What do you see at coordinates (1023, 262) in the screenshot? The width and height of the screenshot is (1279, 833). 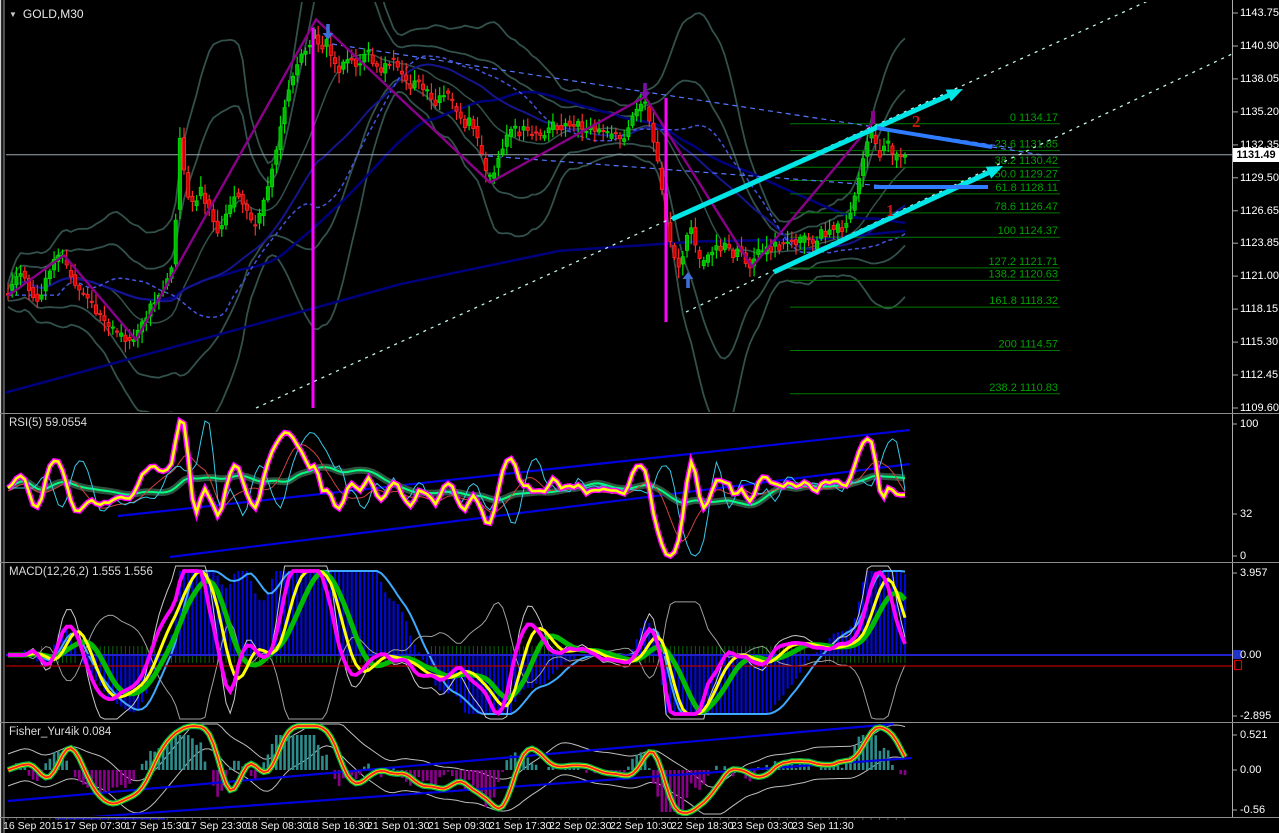 I see `fib-label: 127.2 1121.71` at bounding box center [1023, 262].